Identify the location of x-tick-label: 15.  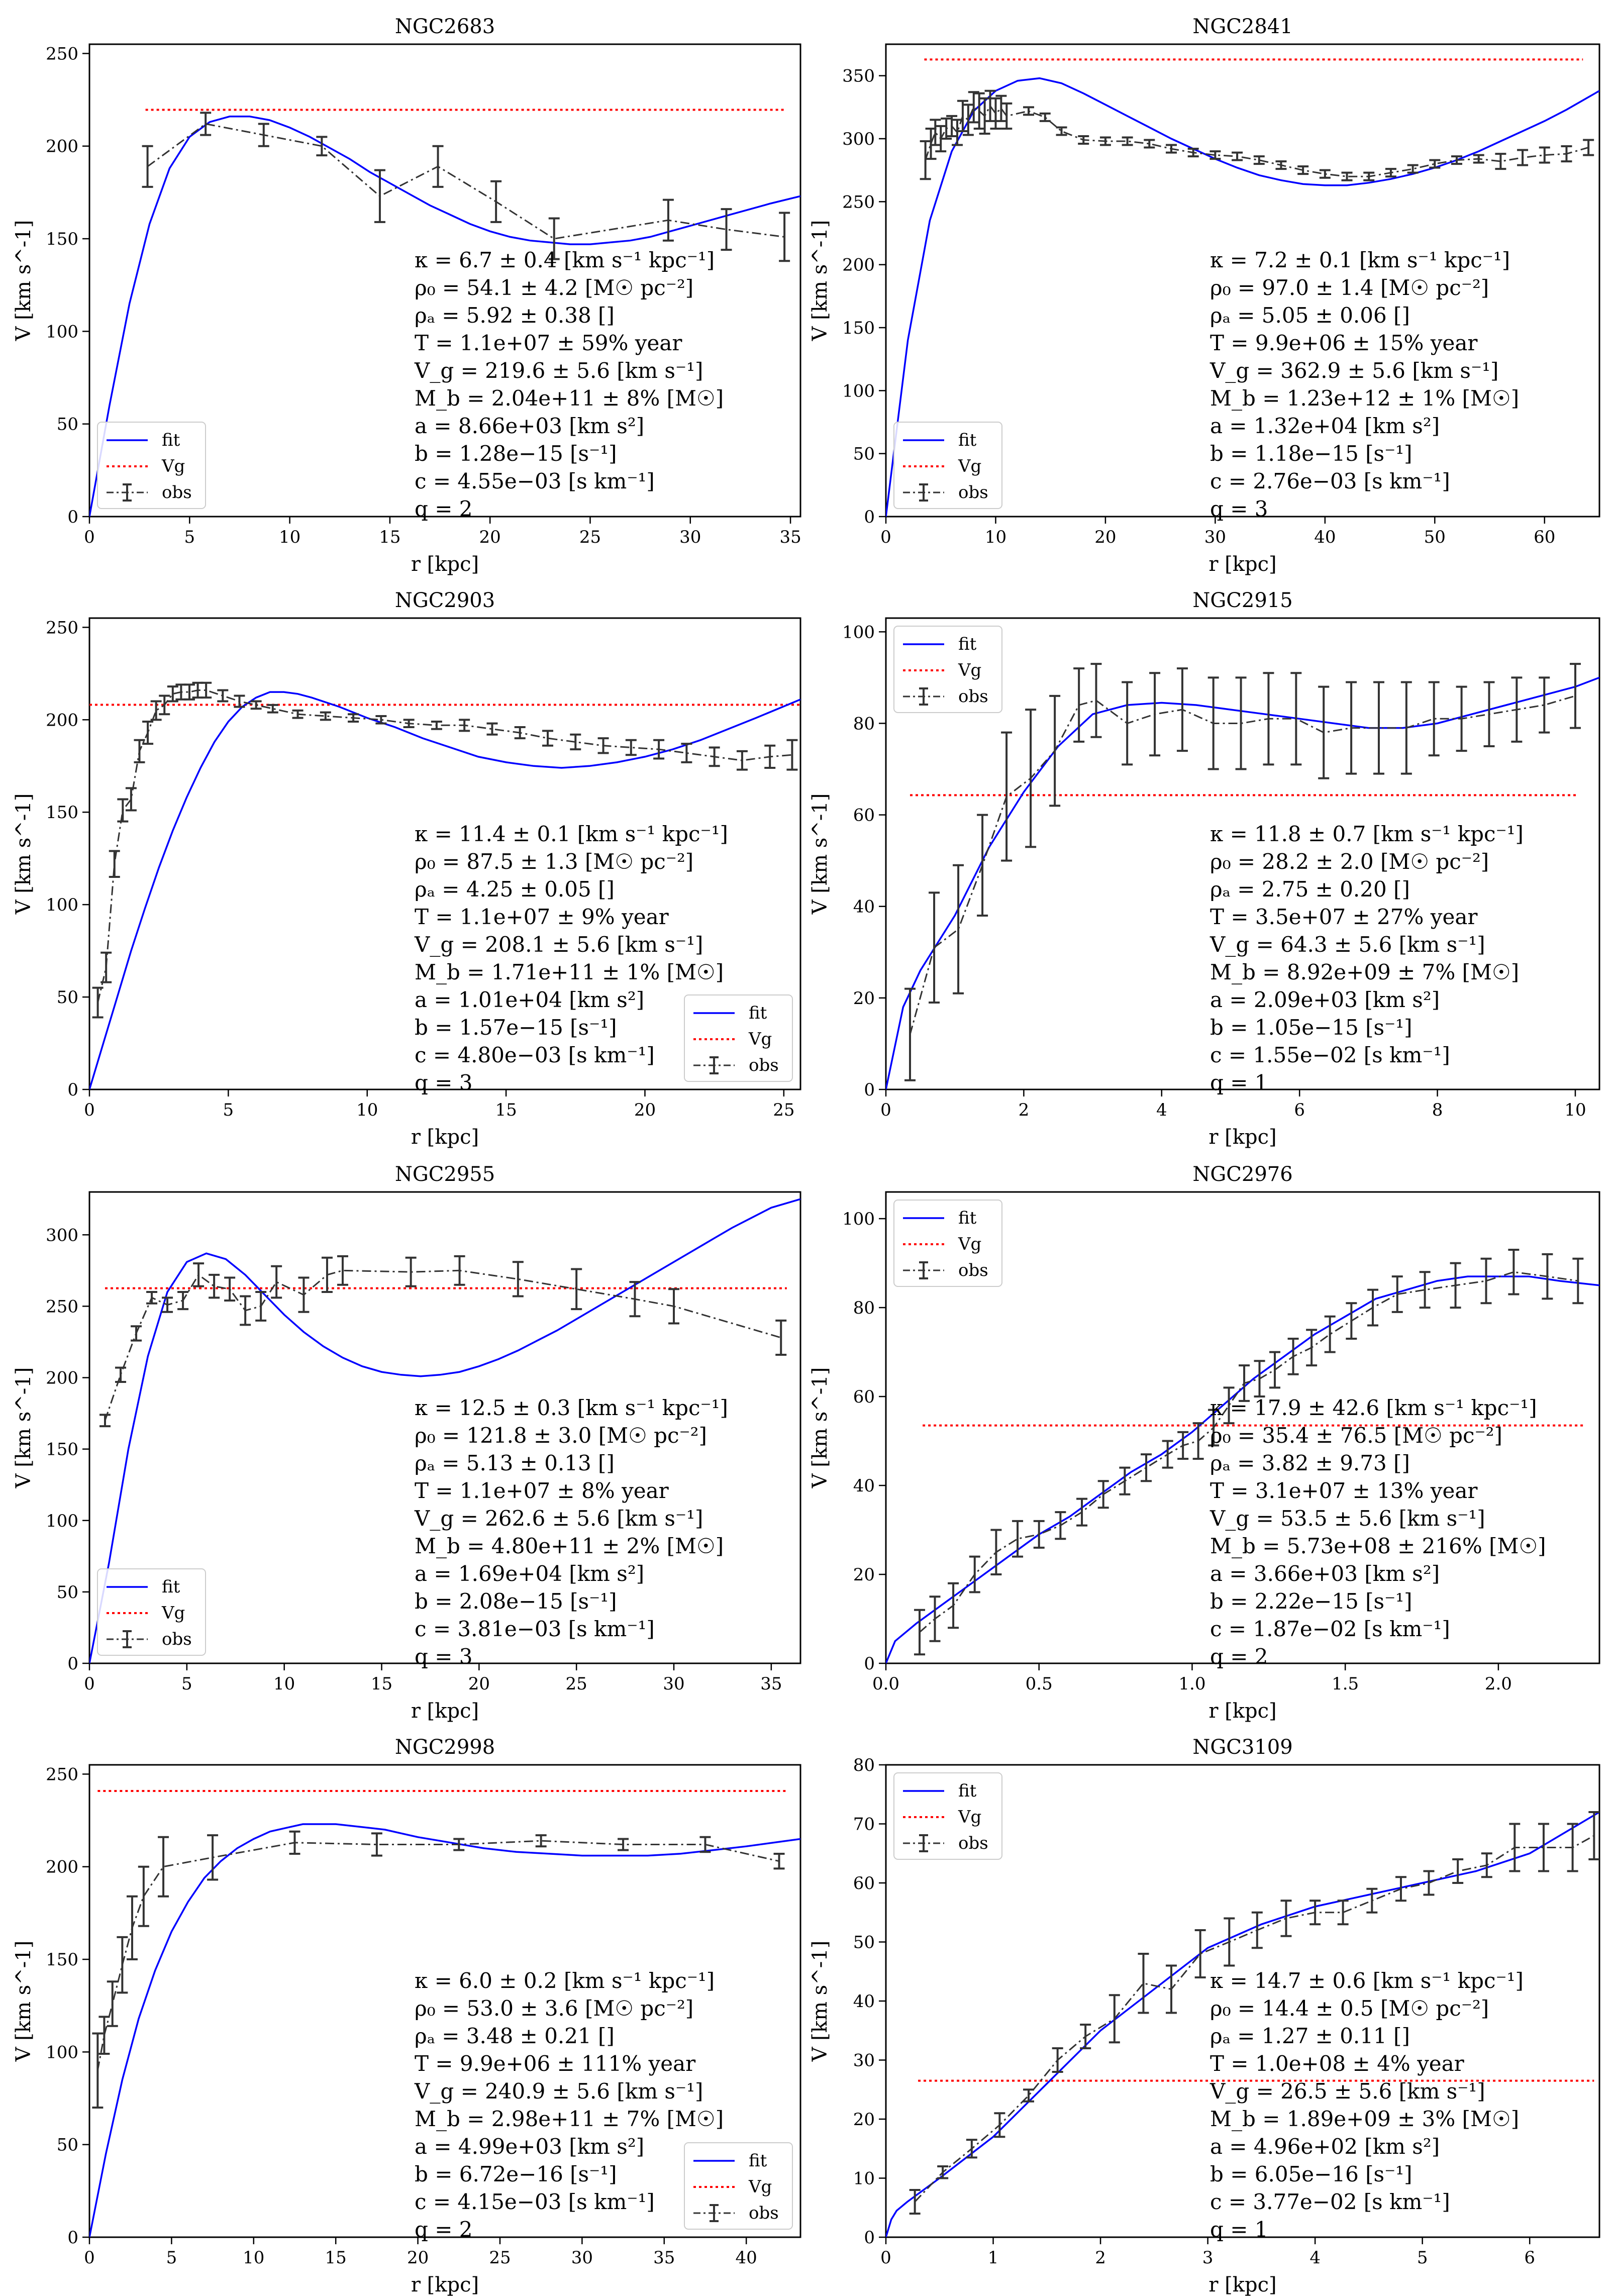
(506, 1110).